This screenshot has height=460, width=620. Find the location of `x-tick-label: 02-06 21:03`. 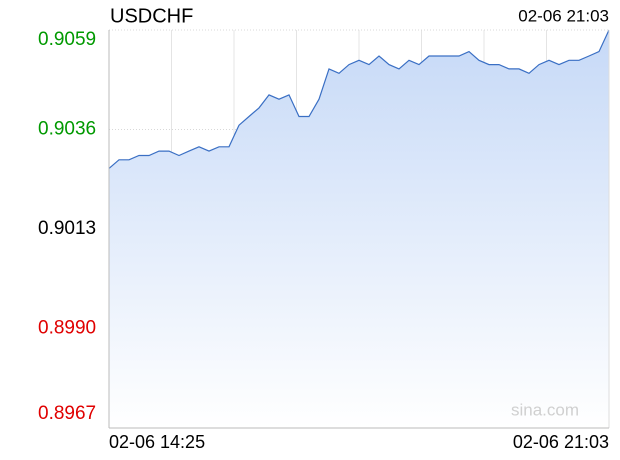

x-tick-label: 02-06 21:03 is located at coordinates (561, 442).